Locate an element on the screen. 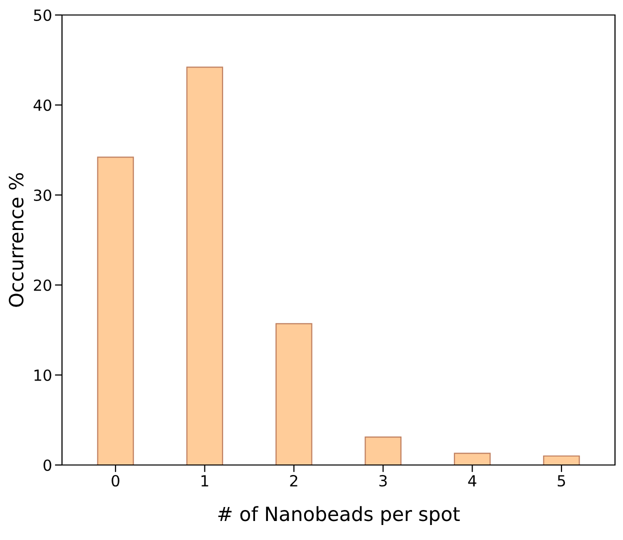 This screenshot has height=540, width=623. x-tick-label: 0 is located at coordinates (116, 480).